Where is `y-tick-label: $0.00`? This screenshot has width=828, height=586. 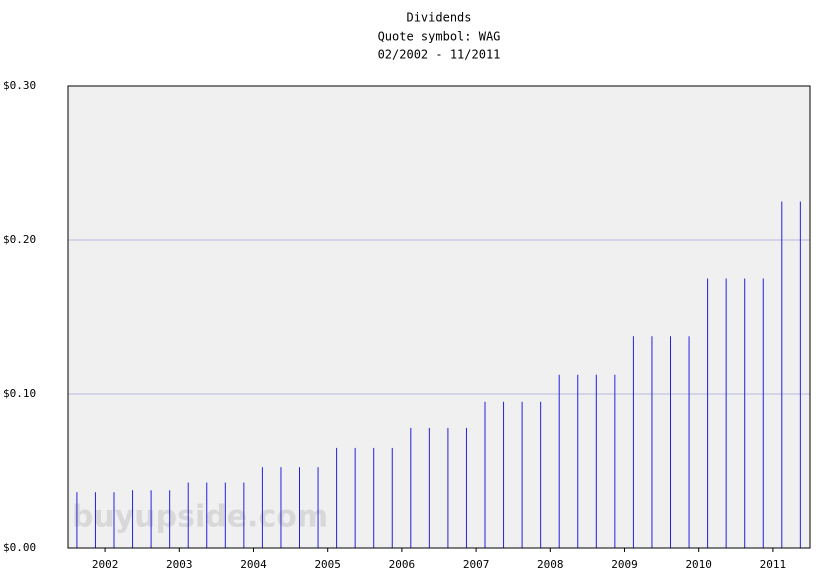 y-tick-label: $0.00 is located at coordinates (19, 547).